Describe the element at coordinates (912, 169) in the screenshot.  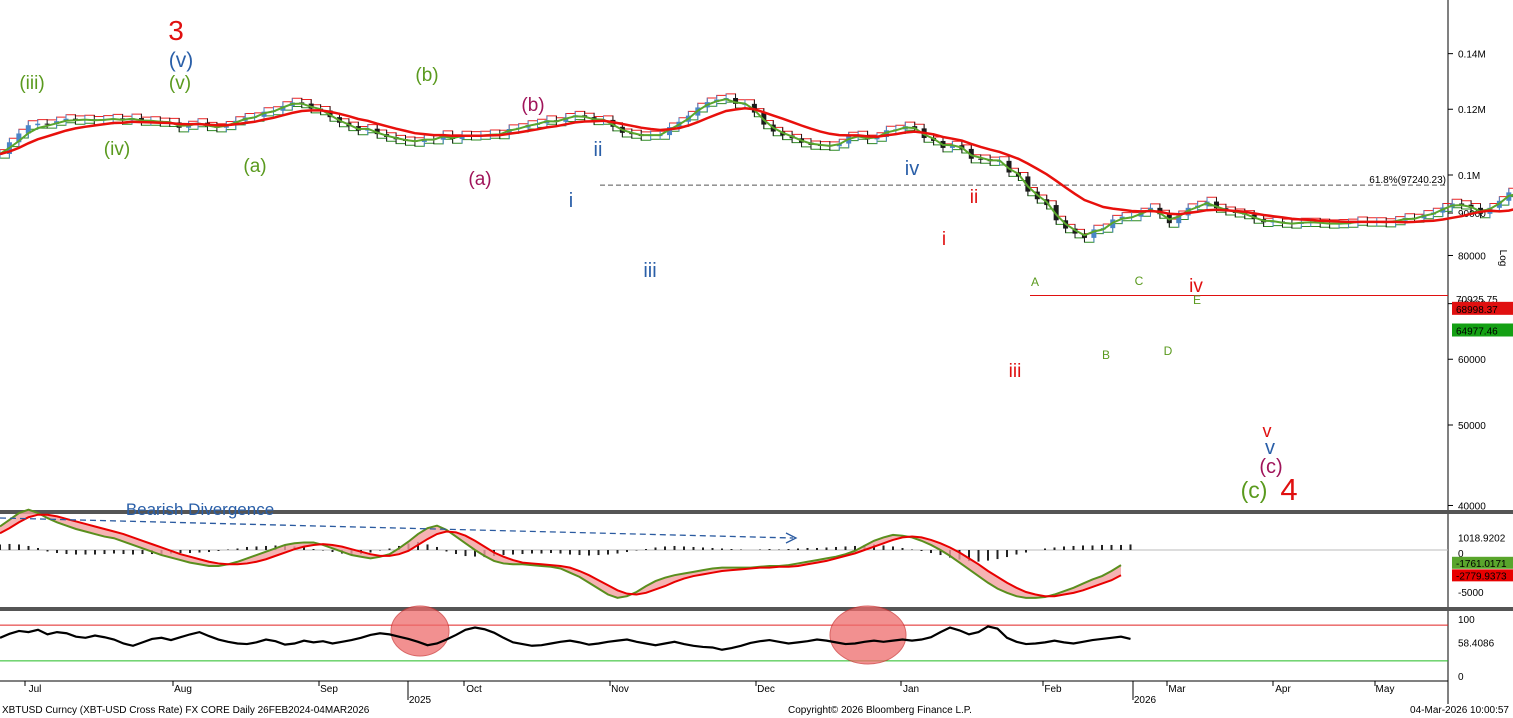
I see `wave-label-iv-blue: iv` at that location.